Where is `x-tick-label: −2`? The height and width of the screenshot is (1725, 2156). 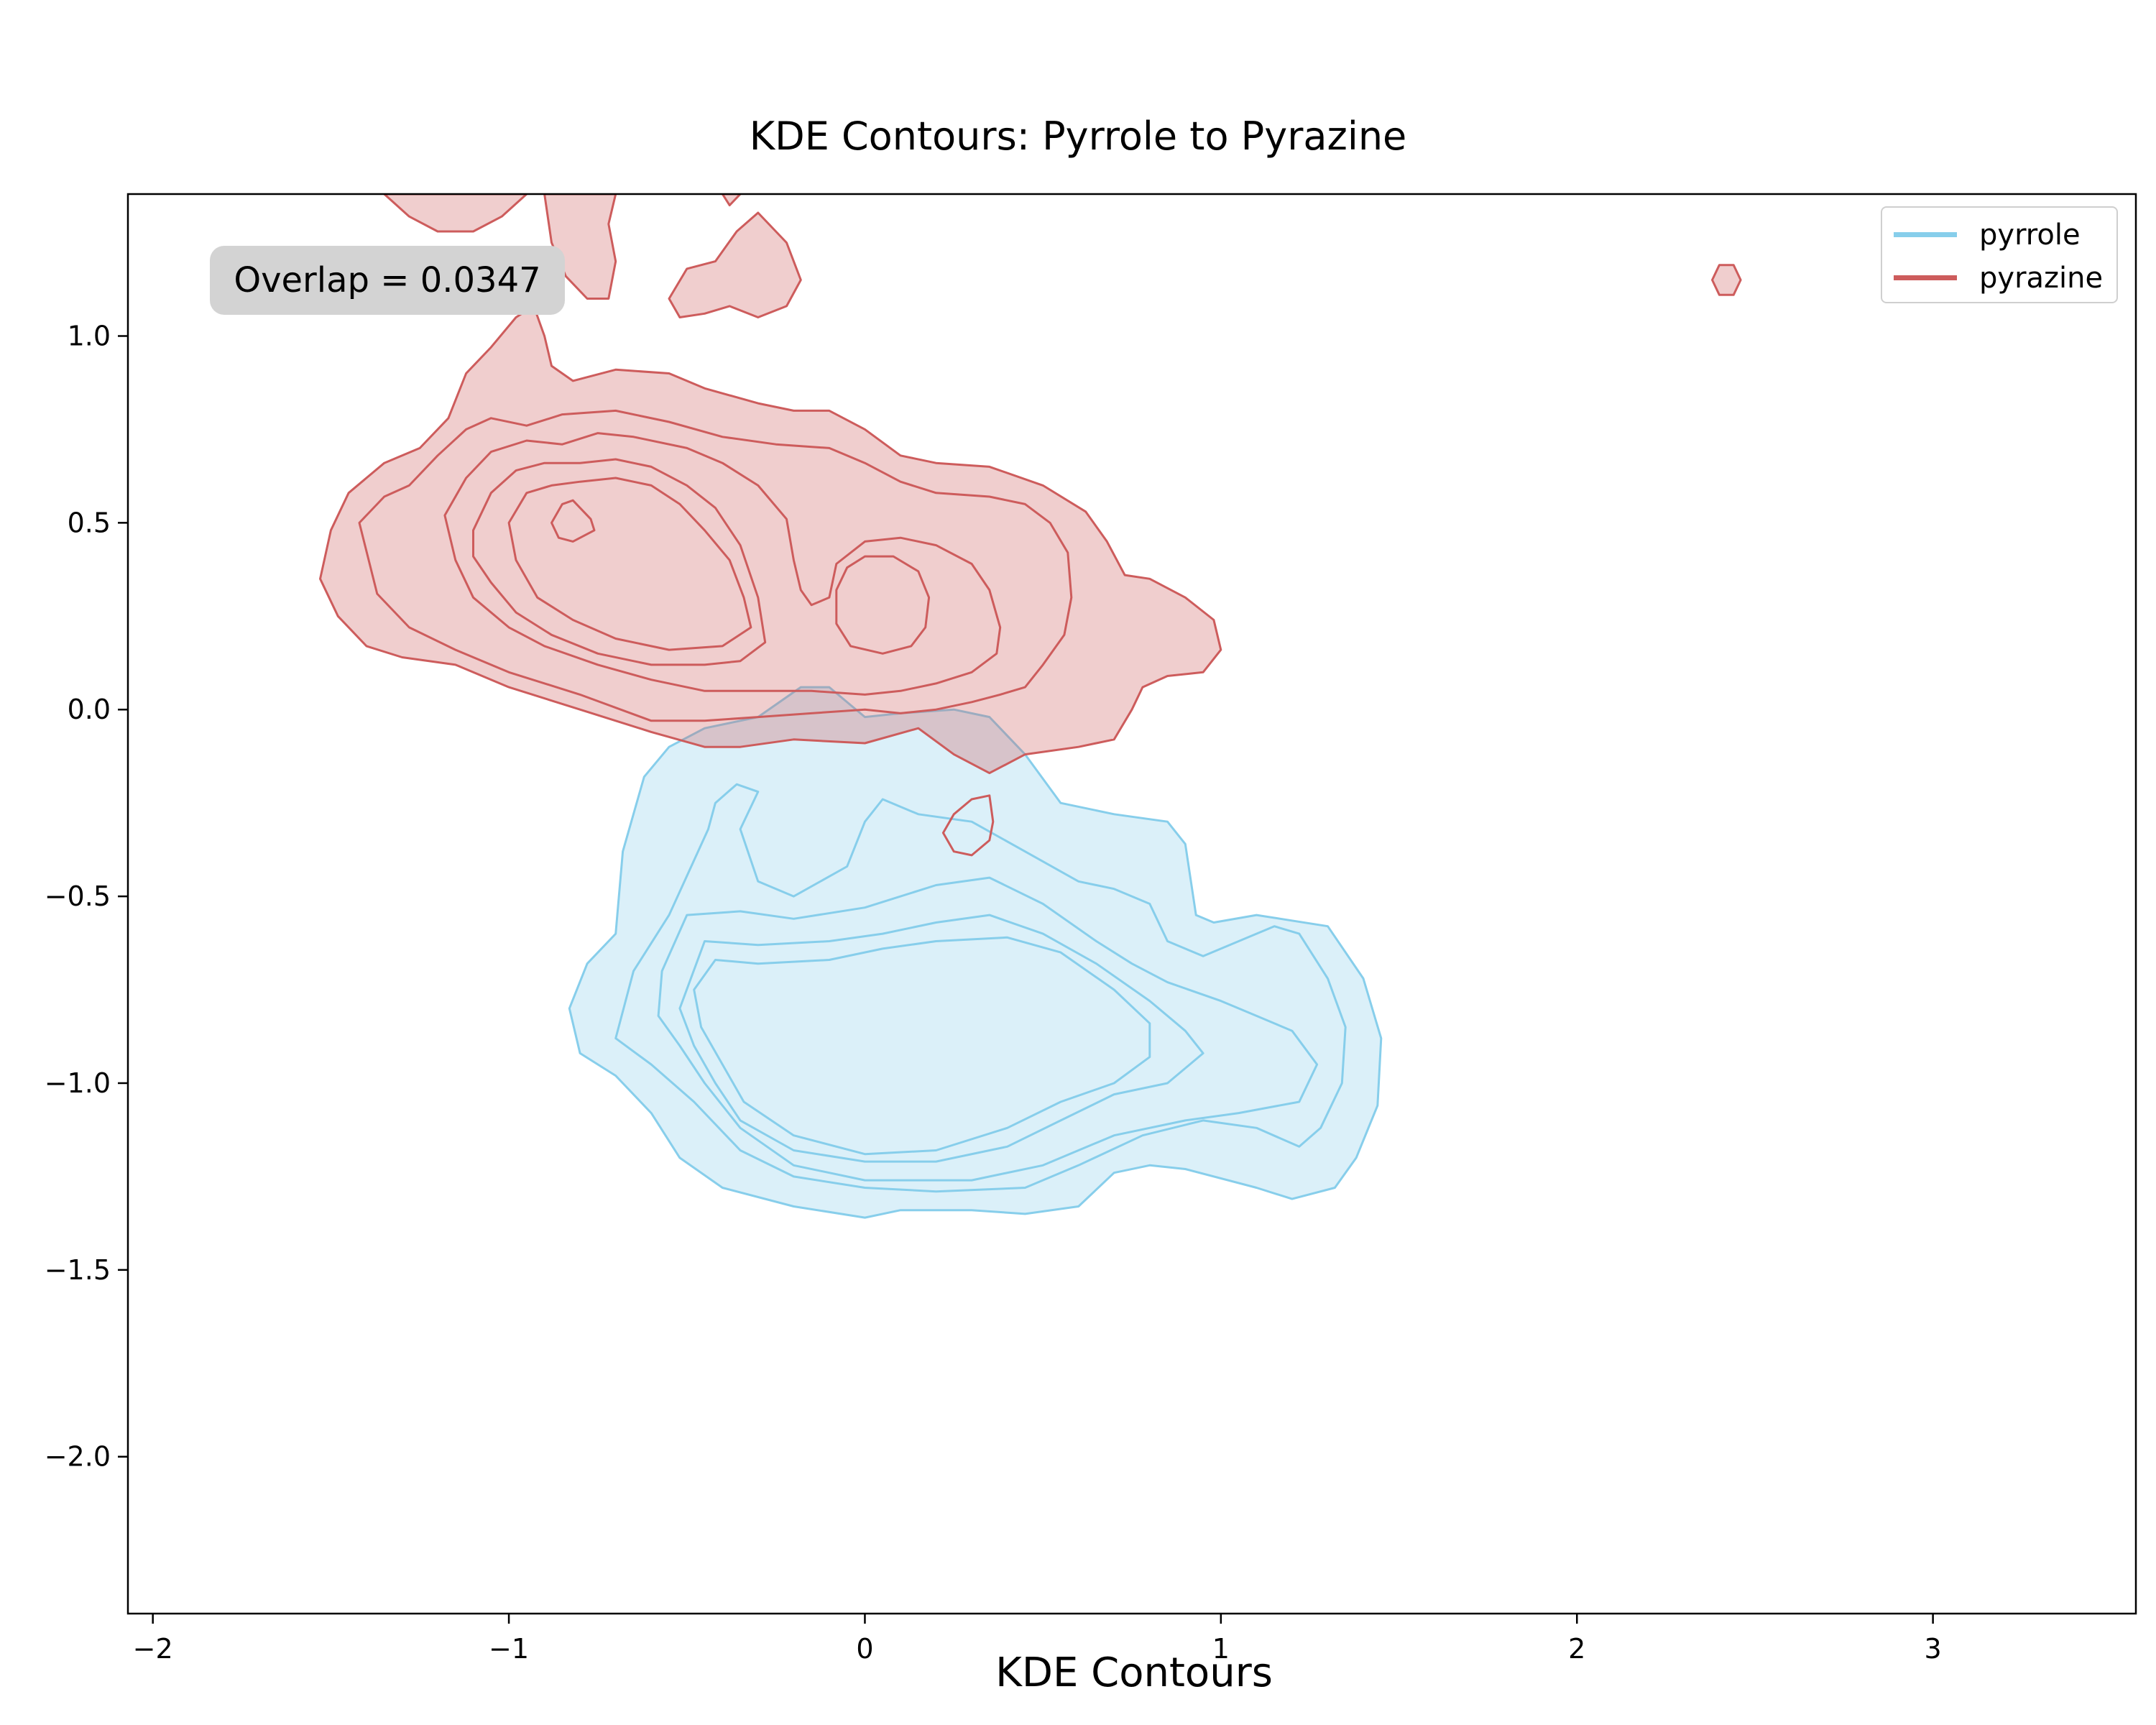
x-tick-label: −2 is located at coordinates (153, 1649).